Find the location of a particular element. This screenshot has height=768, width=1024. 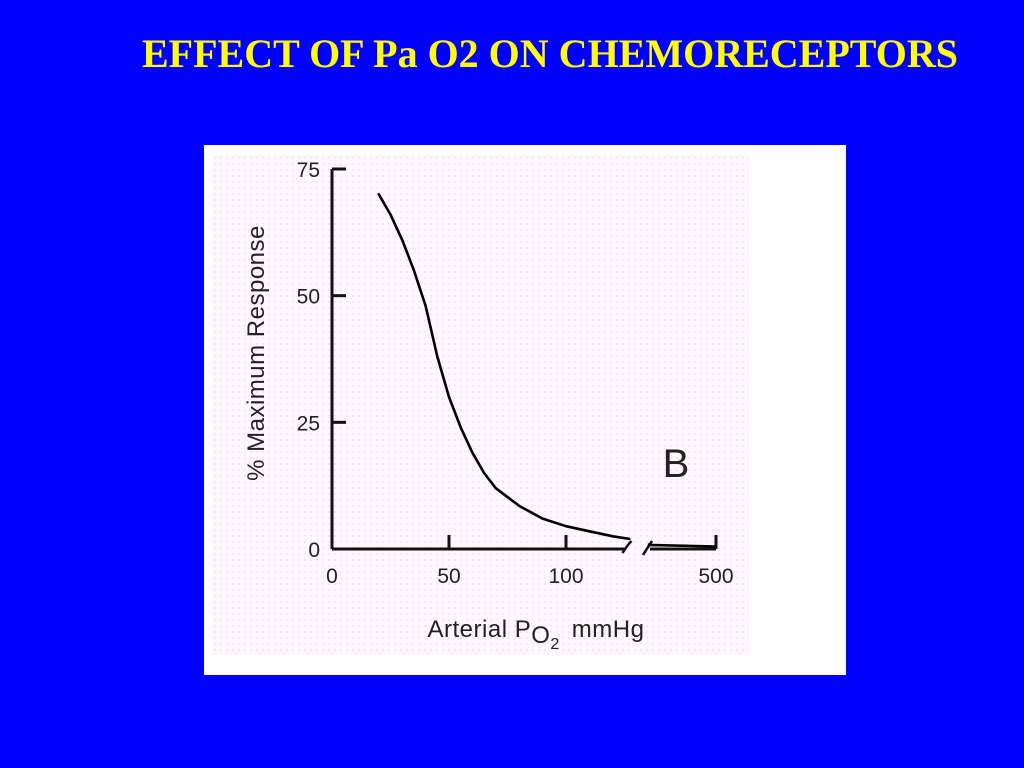

x-tick-label: 500 is located at coordinates (715, 576).